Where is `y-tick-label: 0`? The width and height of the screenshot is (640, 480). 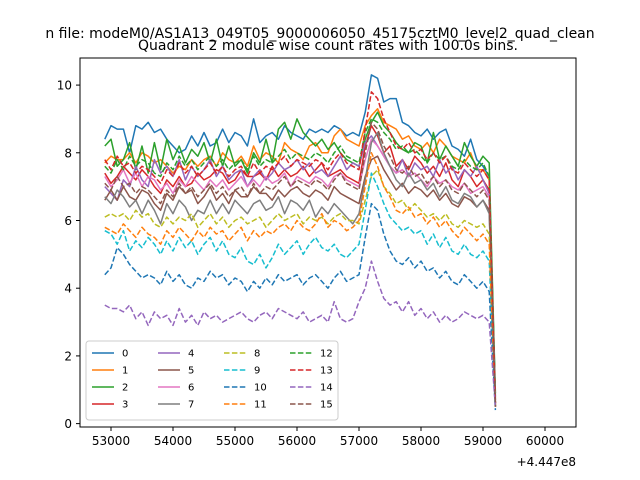 y-tick-label: 0 is located at coordinates (68, 424).